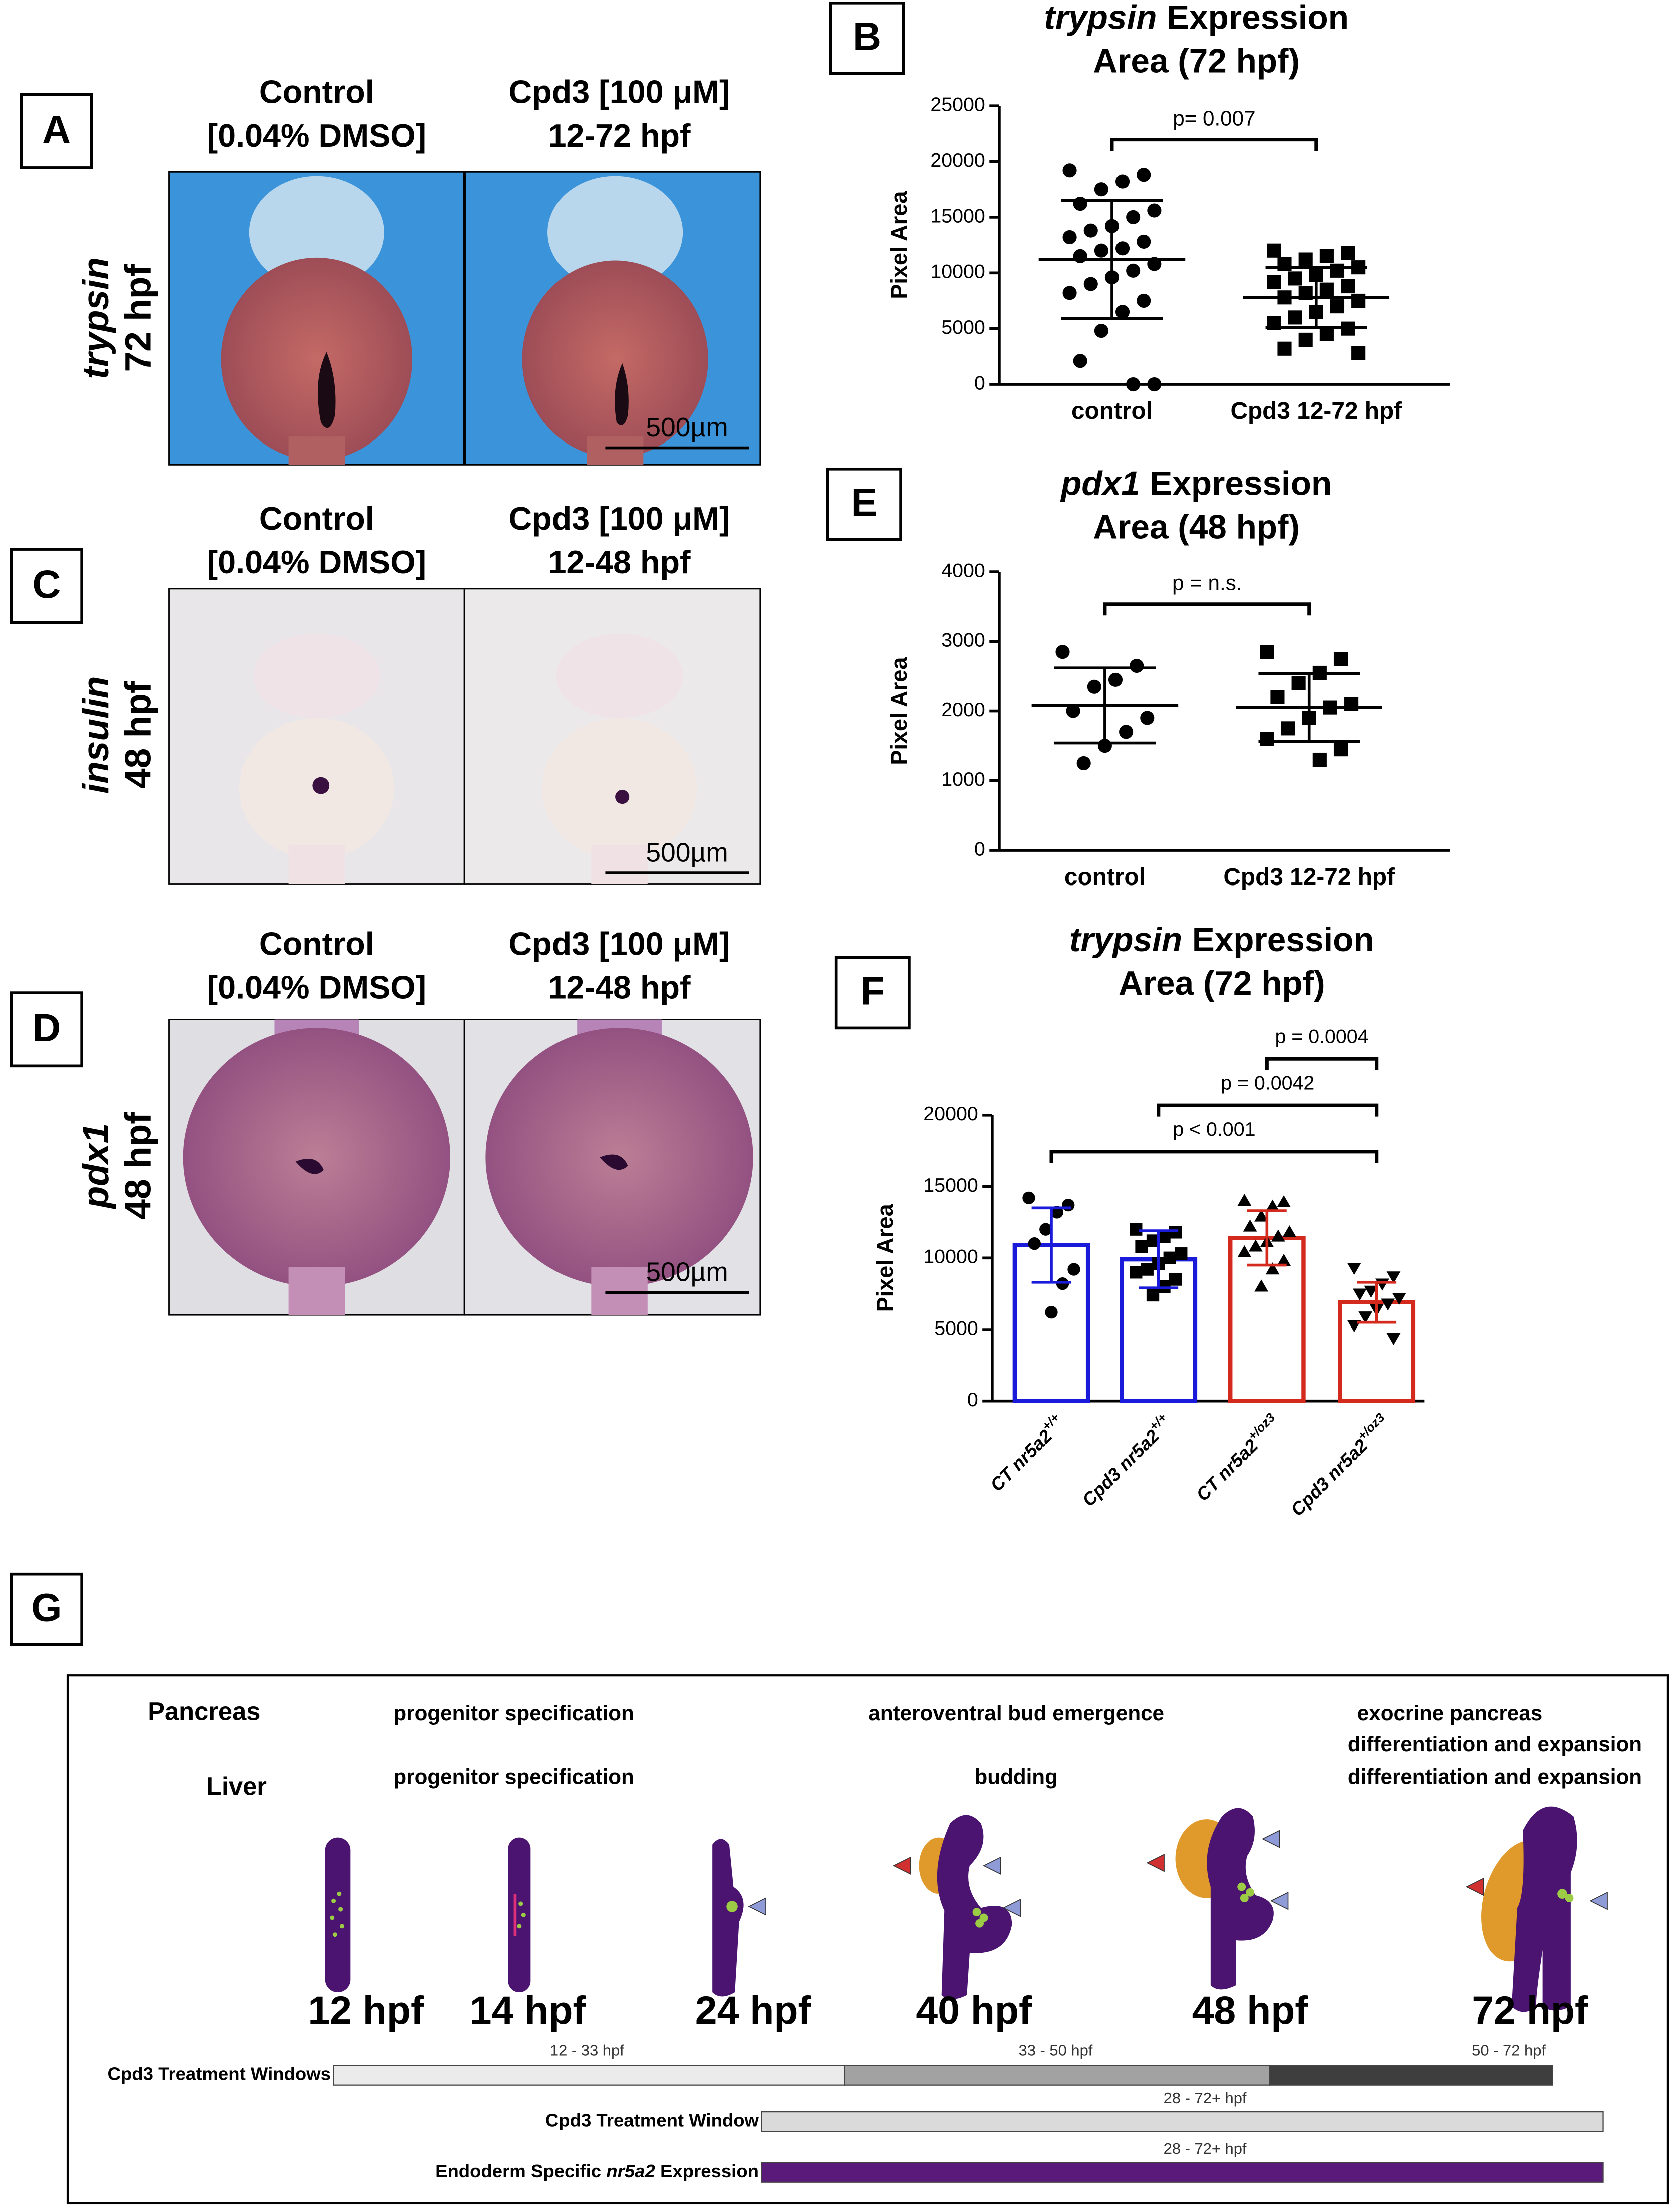 The image size is (1675, 2212). I want to click on timepoint: 14 hpf, so click(529, 2010).